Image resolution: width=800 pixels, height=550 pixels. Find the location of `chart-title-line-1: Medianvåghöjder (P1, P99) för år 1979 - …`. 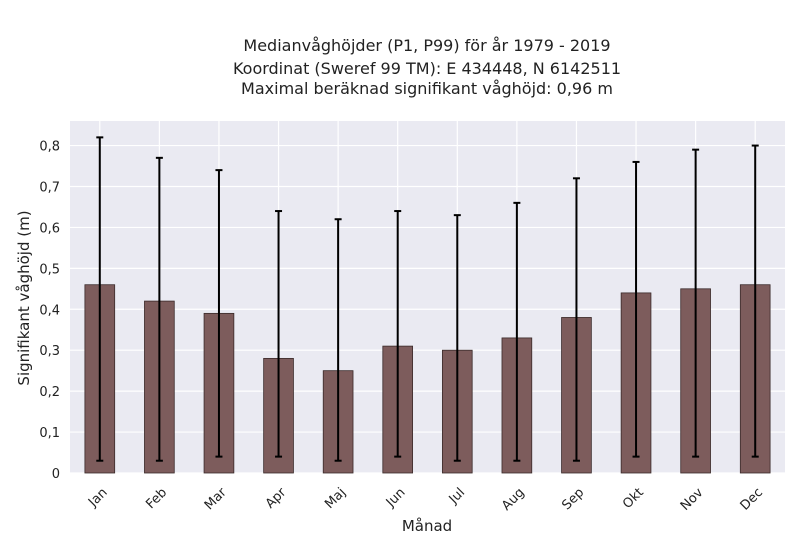

chart-title-line-1: Medianvåghöjder (P1, P99) för år 1979 - … is located at coordinates (426, 45).